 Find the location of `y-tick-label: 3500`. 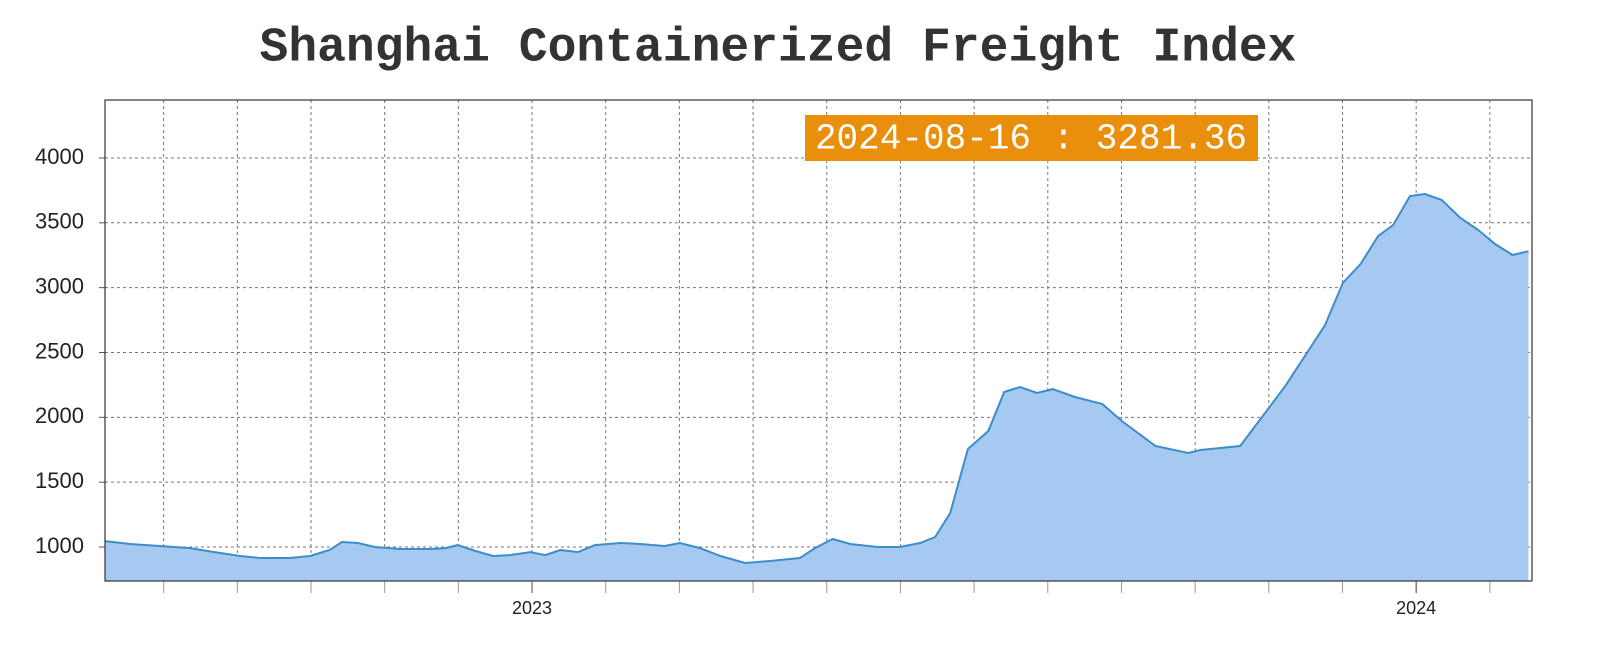

y-tick-label: 3500 is located at coordinates (59, 221).